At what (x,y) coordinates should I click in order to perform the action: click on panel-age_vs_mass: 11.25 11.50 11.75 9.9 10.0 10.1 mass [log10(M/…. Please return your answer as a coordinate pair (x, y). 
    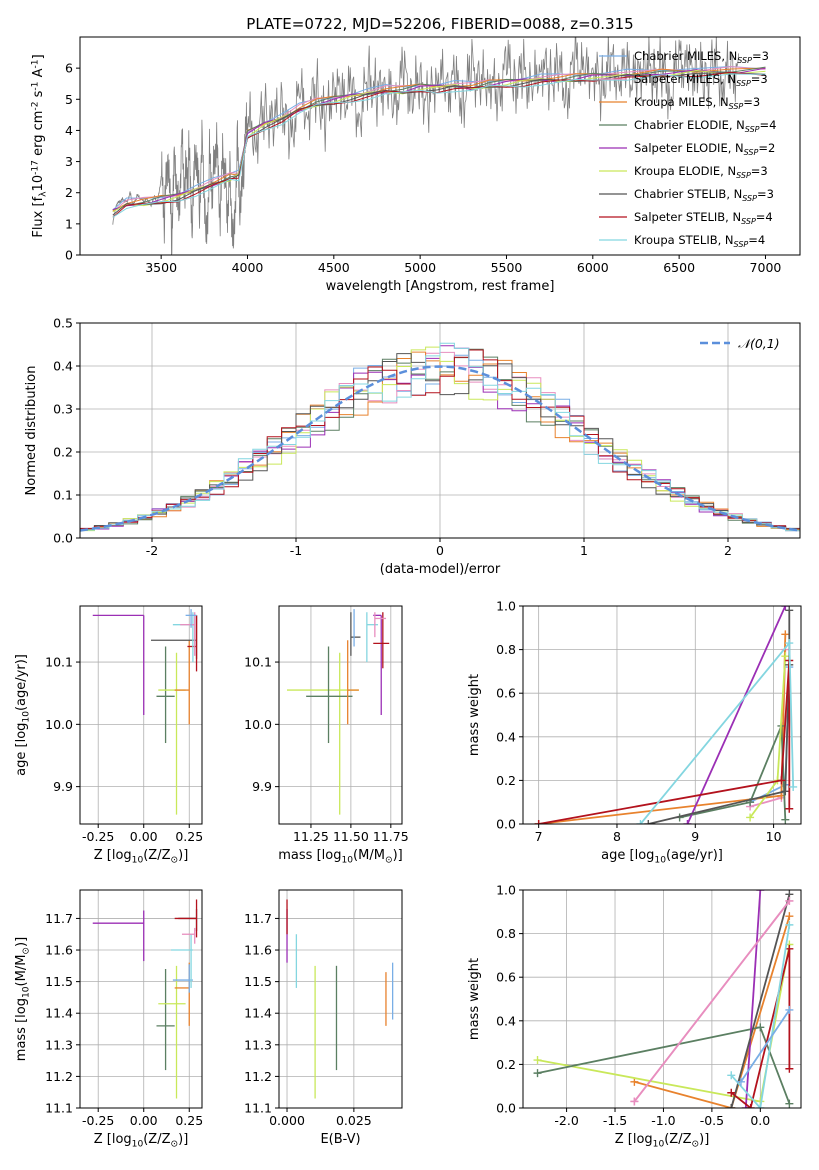
    Looking at the image, I should click on (326, 735).